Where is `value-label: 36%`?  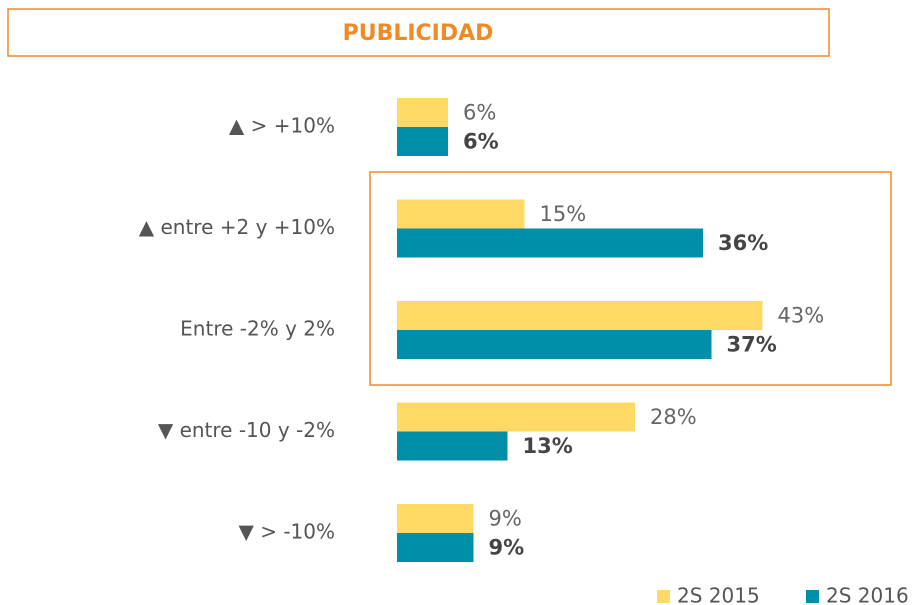 value-label: 36% is located at coordinates (743, 243).